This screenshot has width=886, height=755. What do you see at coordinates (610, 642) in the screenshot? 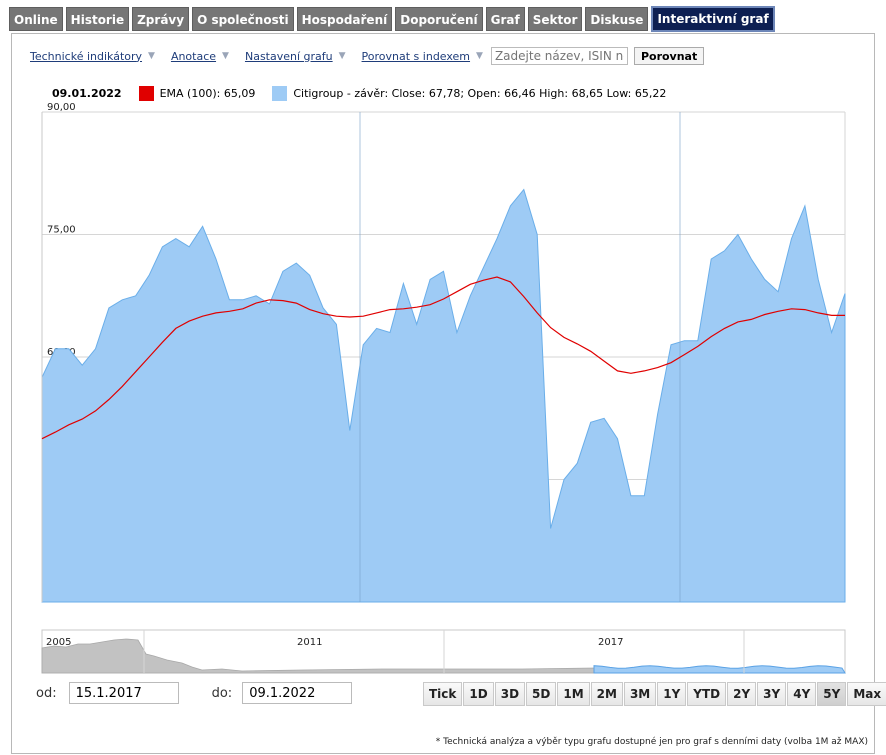
I see `navigator-year-label: 2017` at bounding box center [610, 642].